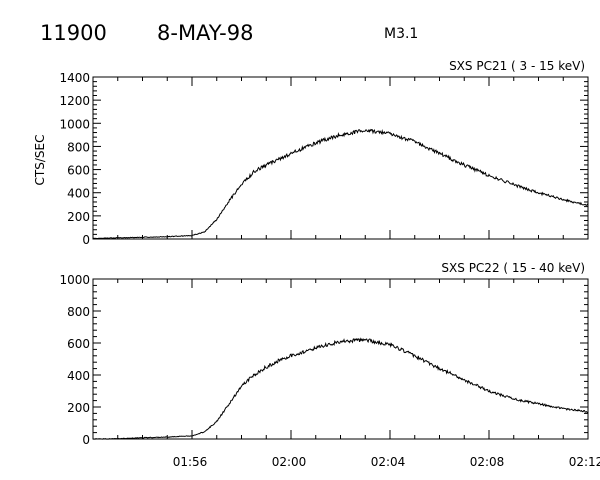  What do you see at coordinates (584, 462) in the screenshot?
I see `x-tick-label: 02:12` at bounding box center [584, 462].